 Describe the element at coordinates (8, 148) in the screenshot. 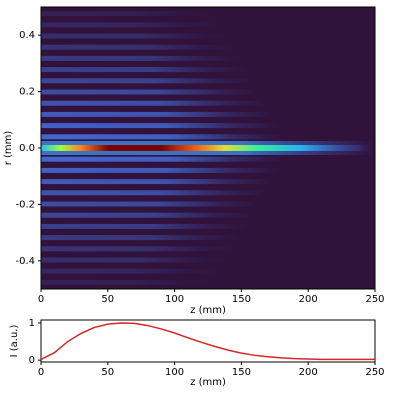

I see `y-axis-label: r (mm)` at that location.